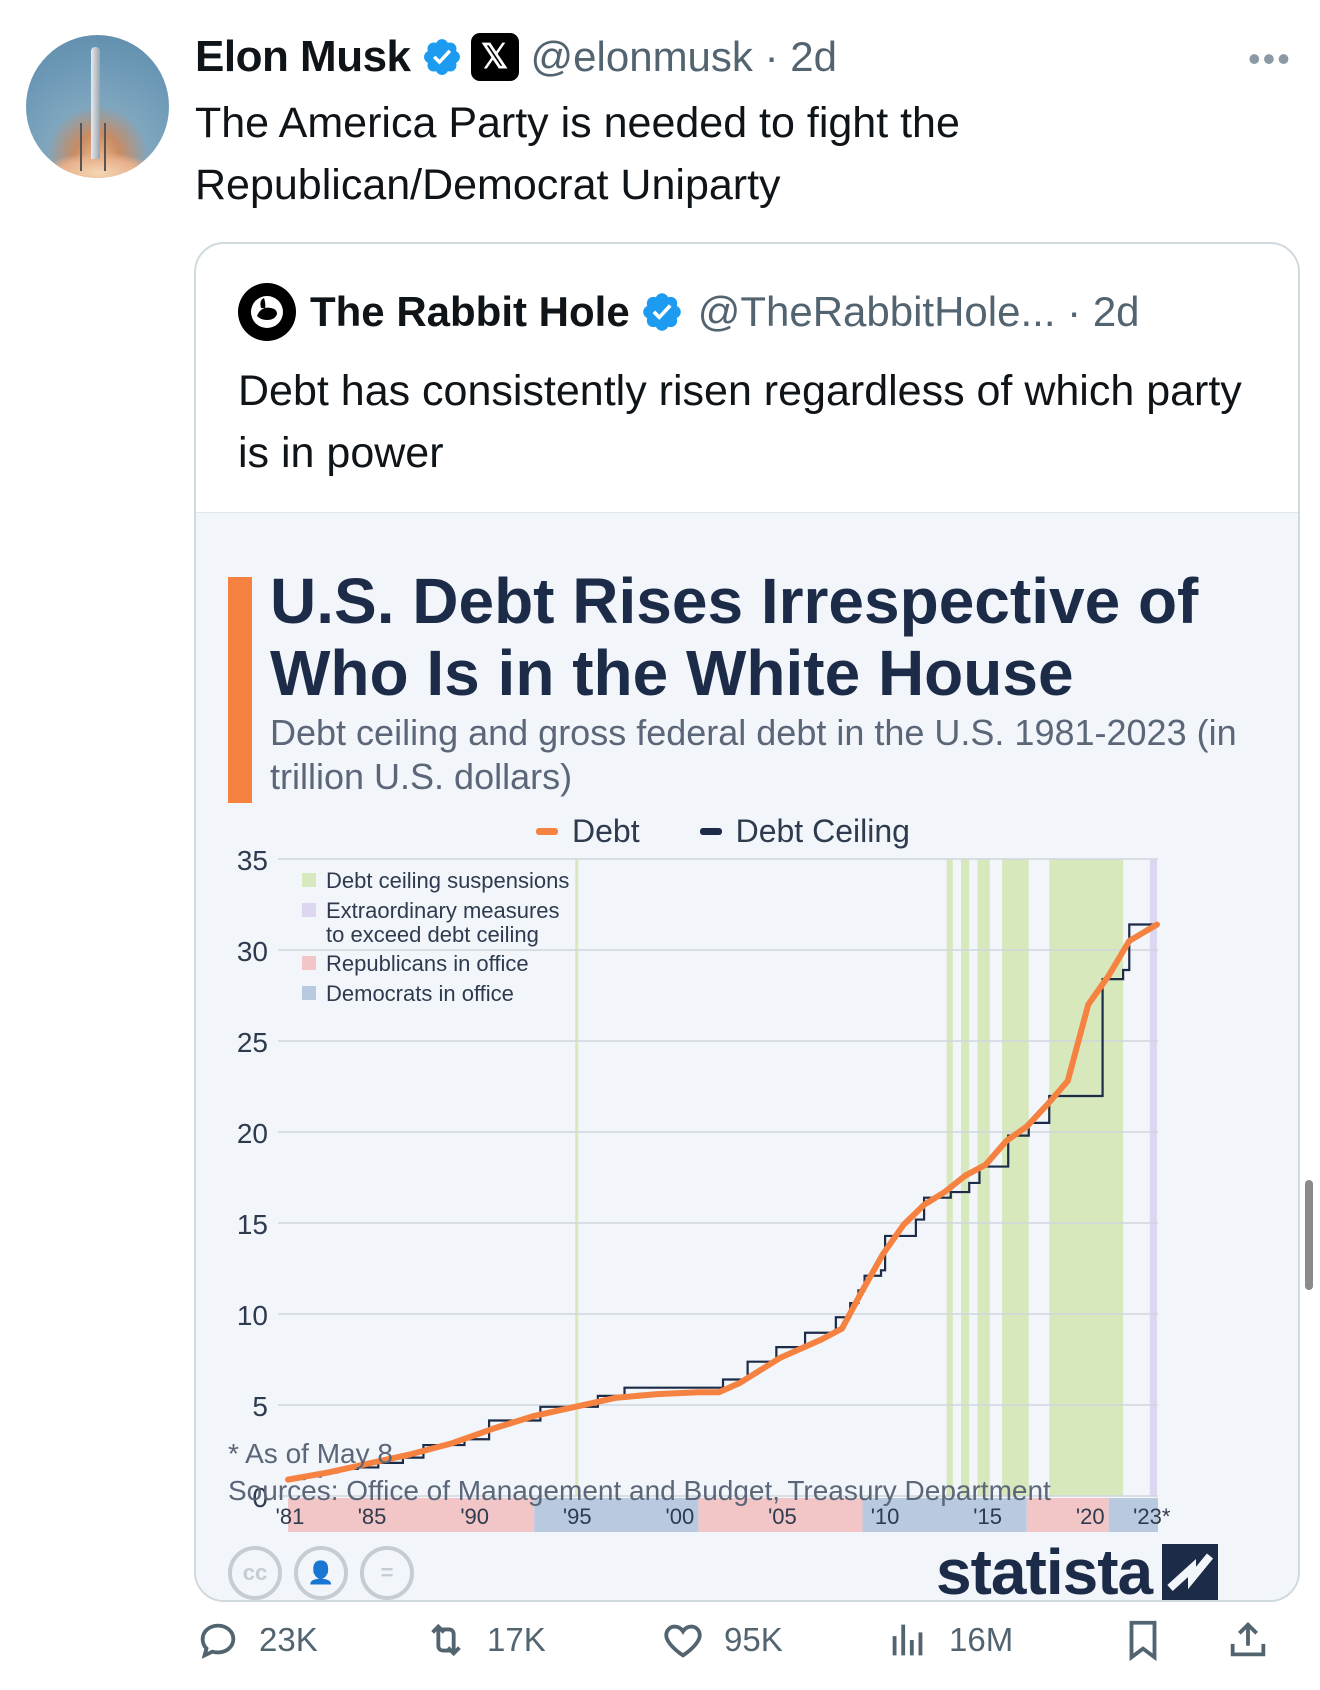 The image size is (1320, 1690). I want to click on y-tick-label: 20, so click(252, 1133).